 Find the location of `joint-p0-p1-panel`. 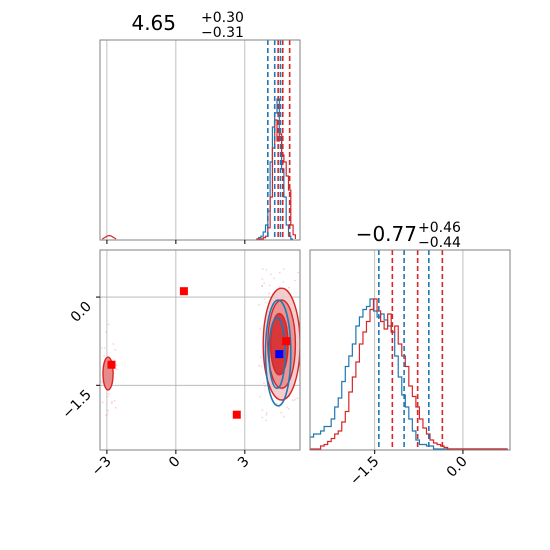

joint-p0-p1-panel is located at coordinates (201, 350).